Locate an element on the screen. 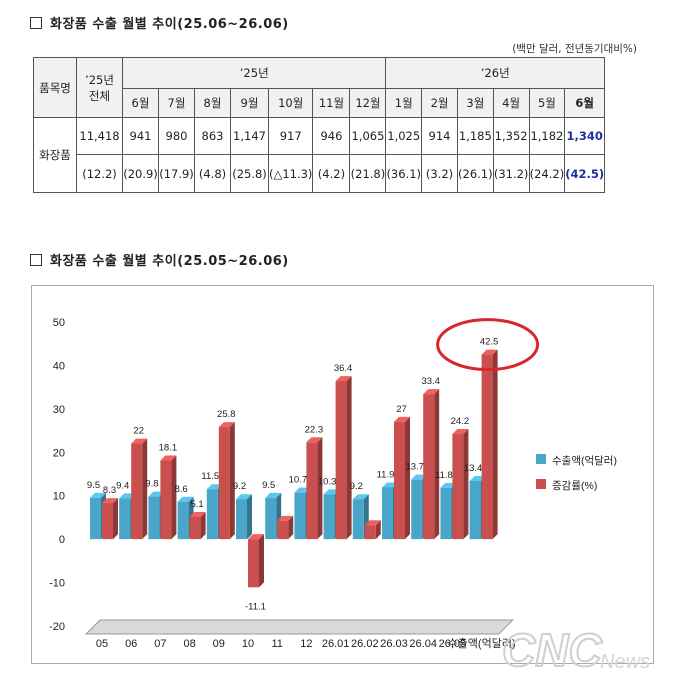 The image size is (673, 688). change-cell: (26.1) is located at coordinates (475, 173).